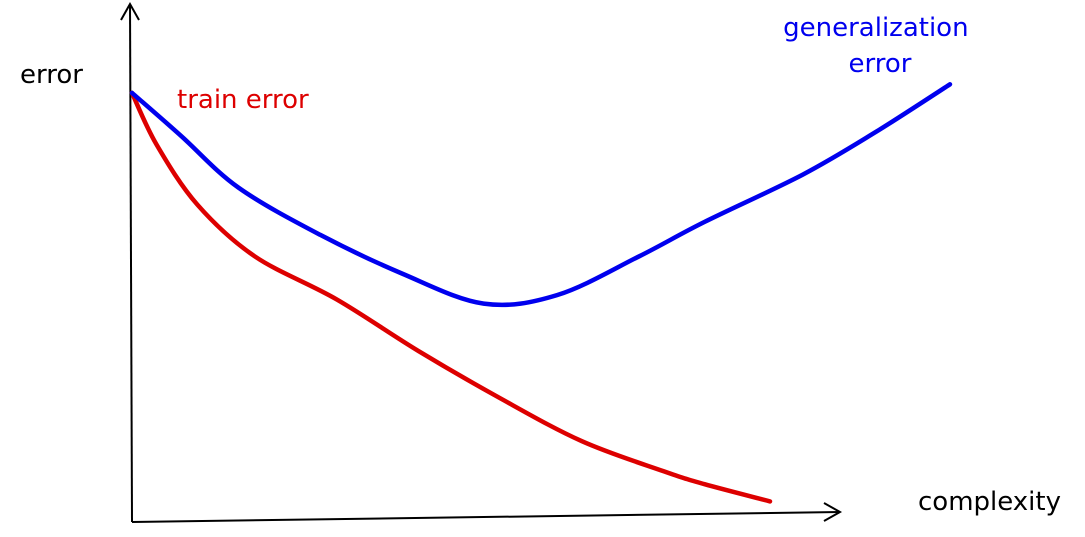 This screenshot has width=1085, height=537. What do you see at coordinates (131, 263) in the screenshot?
I see `y-axis` at bounding box center [131, 263].